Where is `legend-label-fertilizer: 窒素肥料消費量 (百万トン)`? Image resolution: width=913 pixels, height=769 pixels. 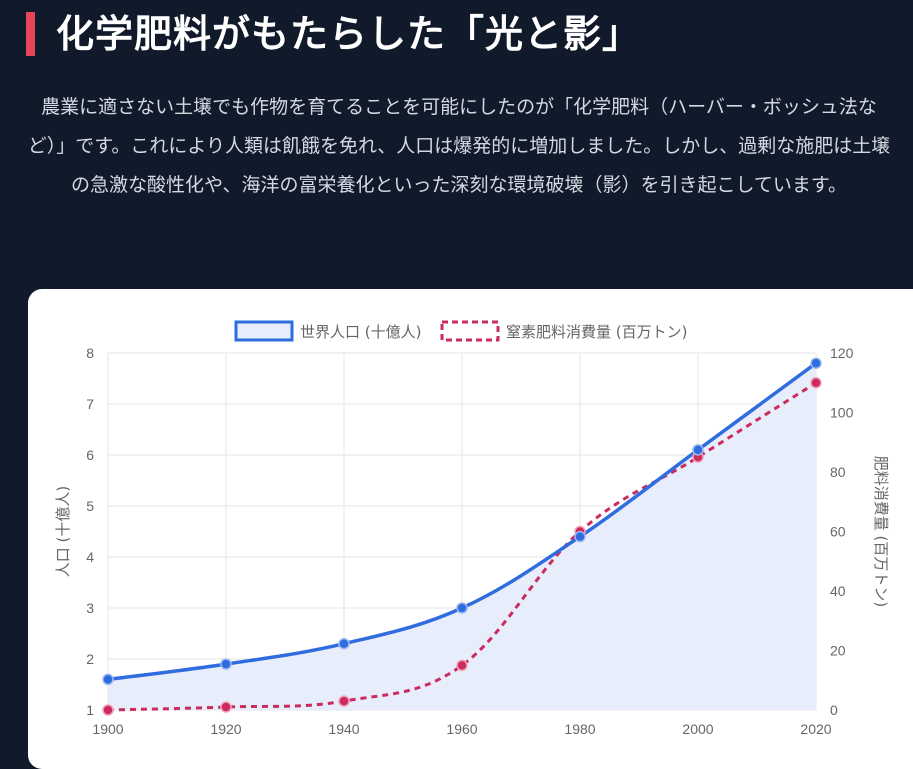
legend-label-fertilizer: 窒素肥料消費量 (百万トン) is located at coordinates (596, 332).